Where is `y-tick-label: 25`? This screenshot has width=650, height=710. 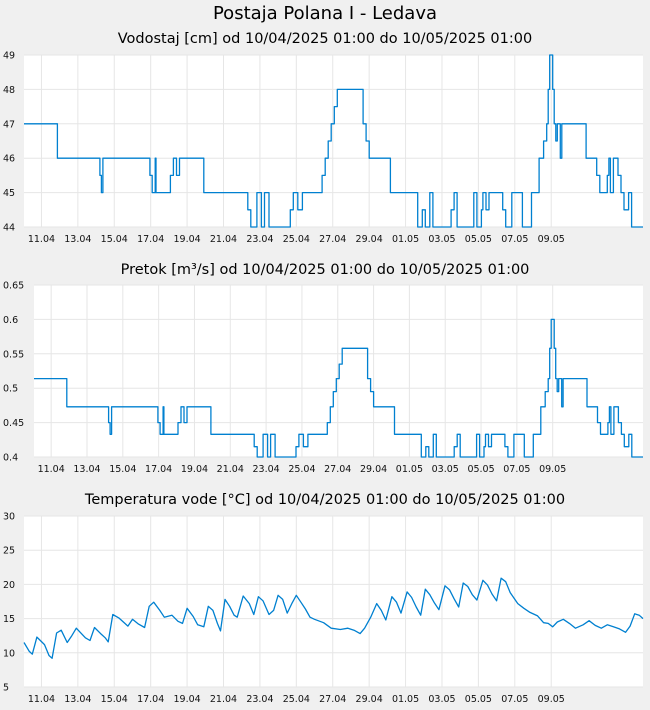
y-tick-label: 25 is located at coordinates (9, 551).